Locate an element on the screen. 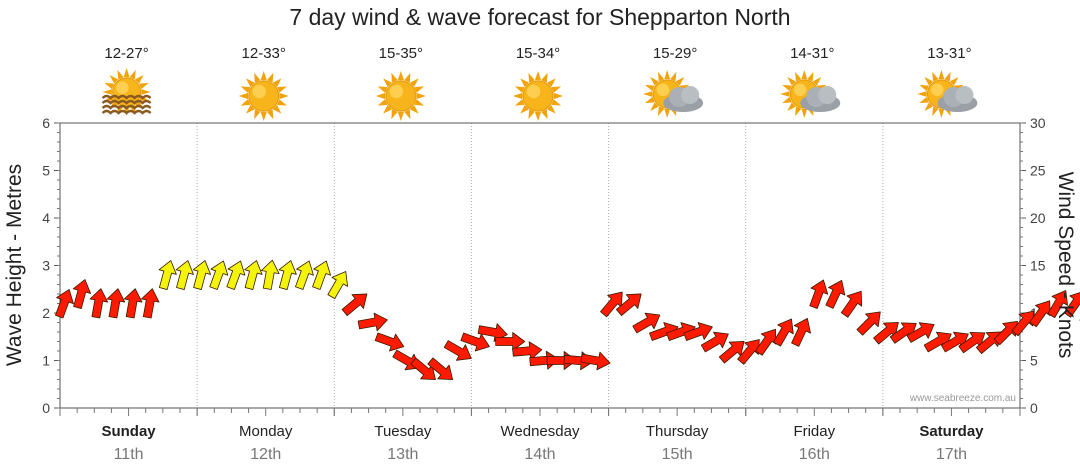 The height and width of the screenshot is (475, 1080). day-date-label: 14th is located at coordinates (539, 454).